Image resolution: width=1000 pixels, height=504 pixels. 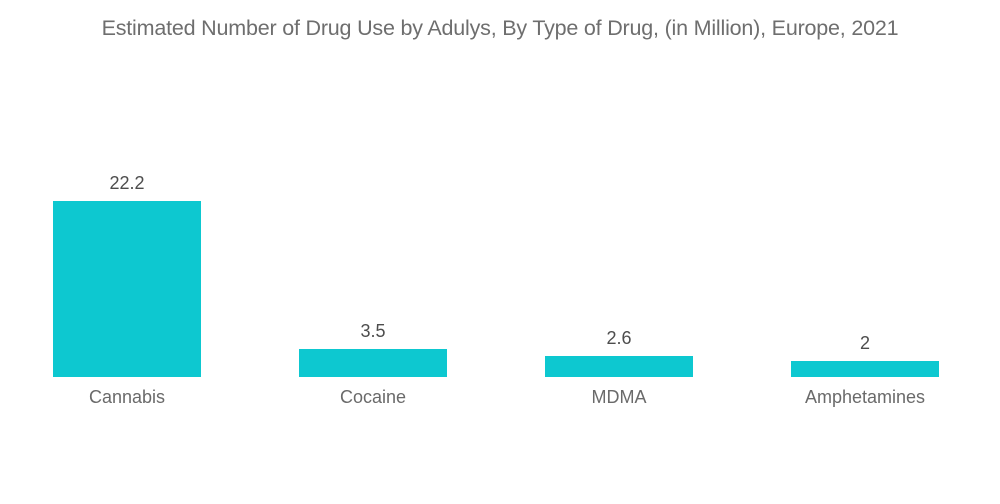 What do you see at coordinates (619, 397) in the screenshot?
I see `category-label-mdma: MDMA` at bounding box center [619, 397].